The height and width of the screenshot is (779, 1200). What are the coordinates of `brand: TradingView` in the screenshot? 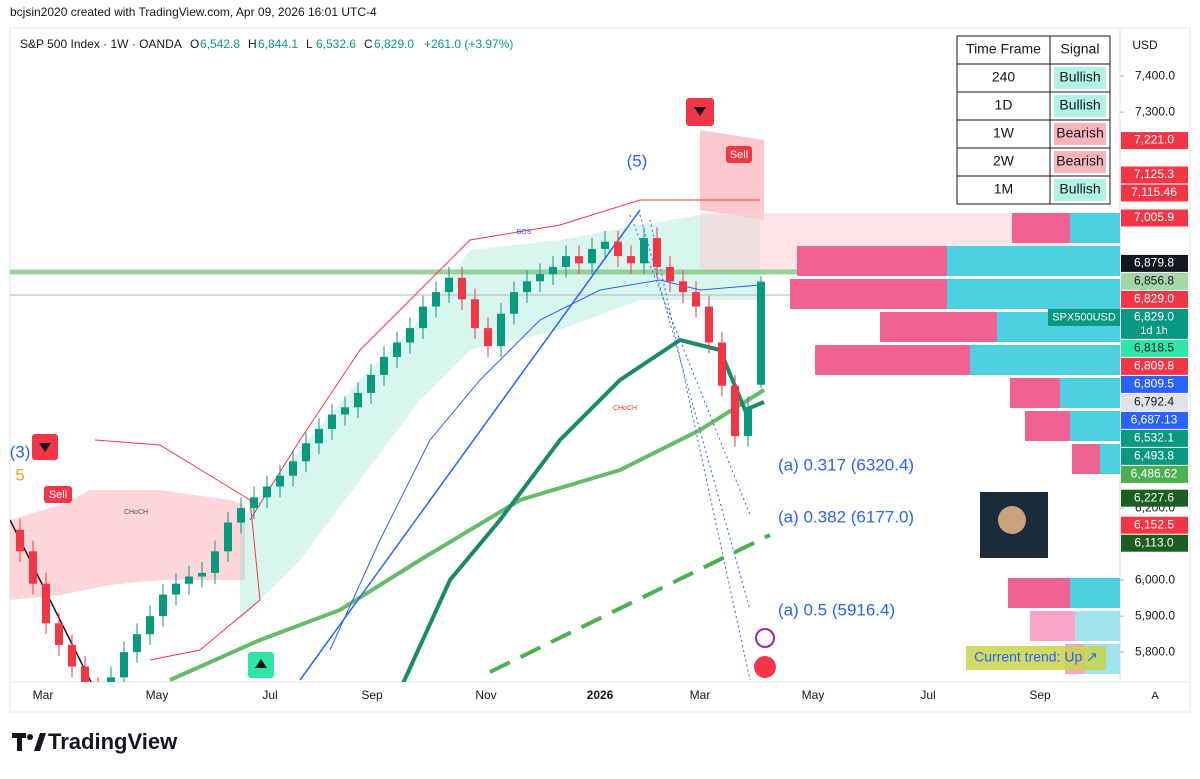 It's located at (113, 741).